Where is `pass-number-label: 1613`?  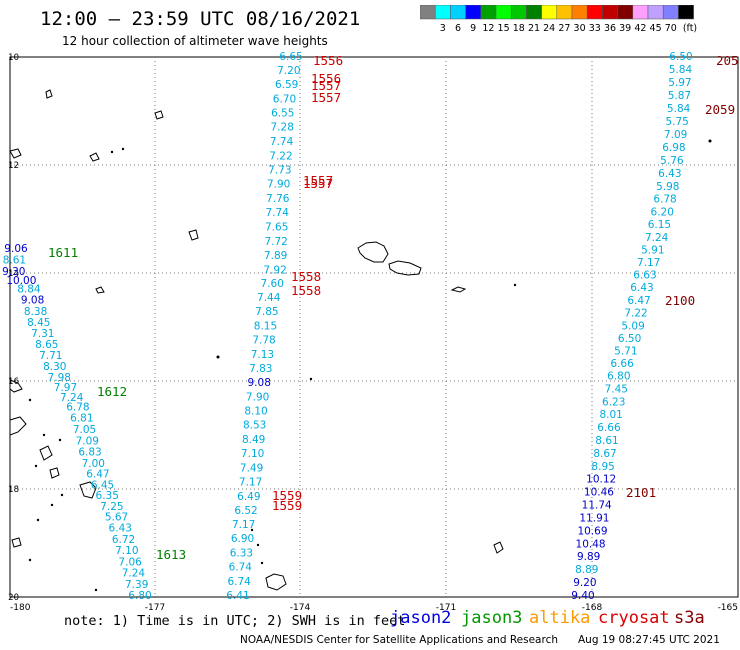
pass-number-label: 1613 is located at coordinates (171, 554).